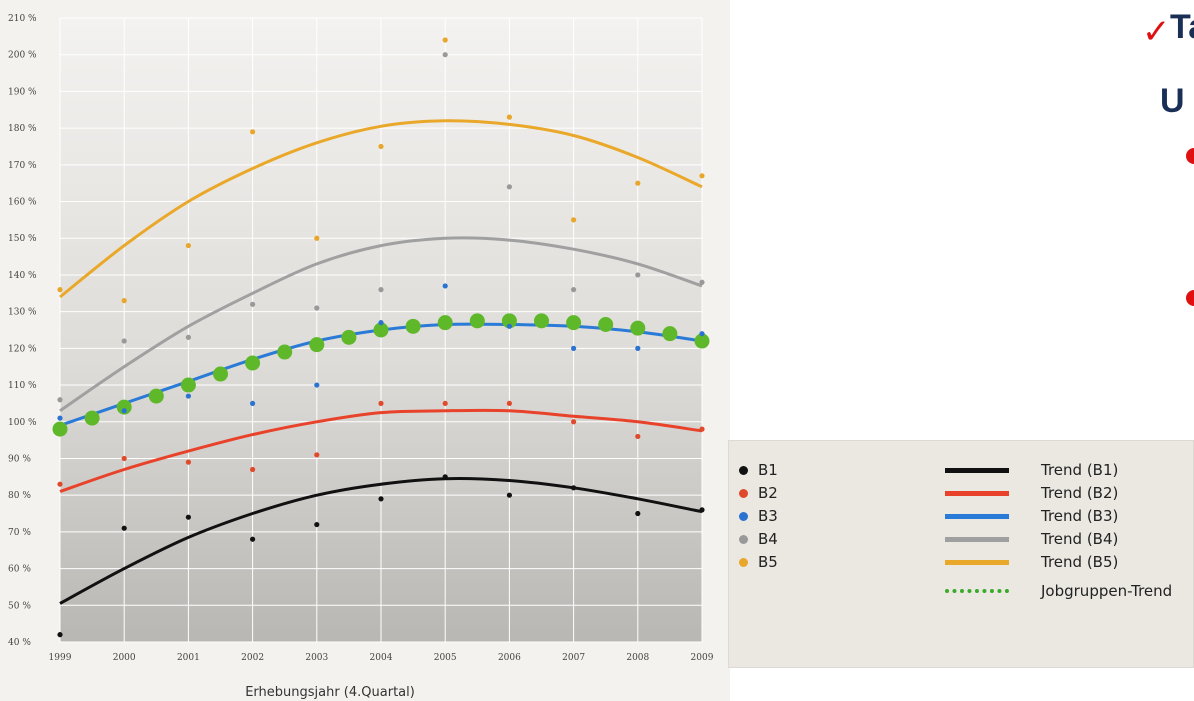 This screenshot has width=1194, height=701. I want to click on legend-label: Trend (B1), so click(1080, 470).